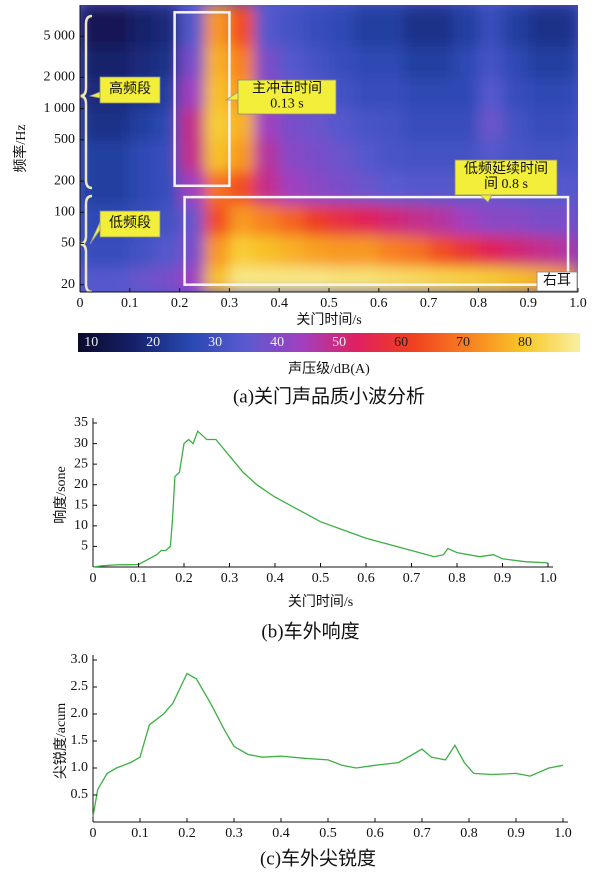  Describe the element at coordinates (339, 342) in the screenshot. I see `colorbar-tick-label: 50` at that location.